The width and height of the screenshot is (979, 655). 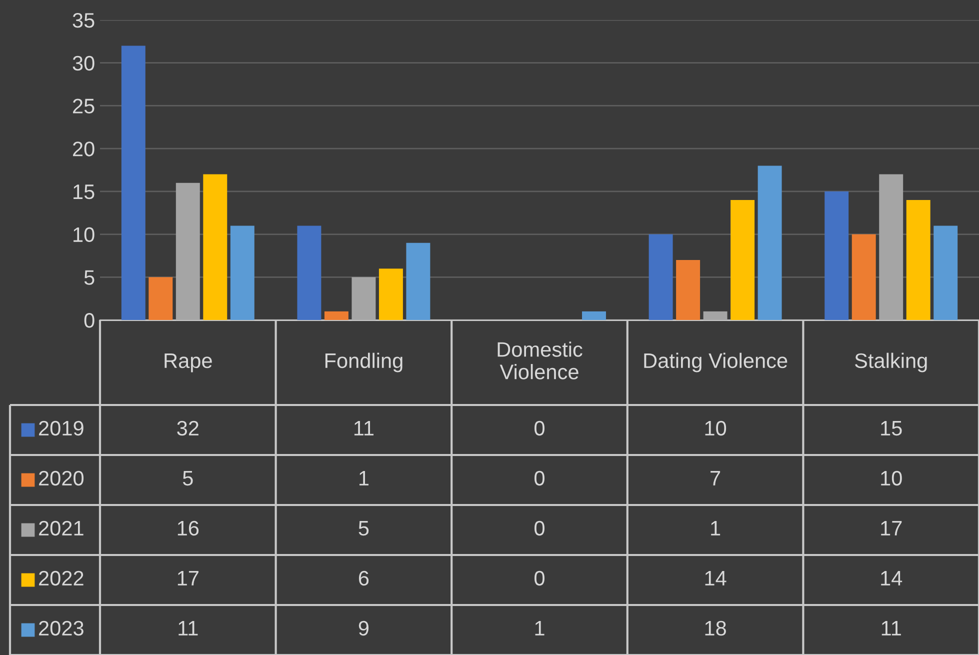 What do you see at coordinates (83, 106) in the screenshot?
I see `y-tick-label: 25` at bounding box center [83, 106].